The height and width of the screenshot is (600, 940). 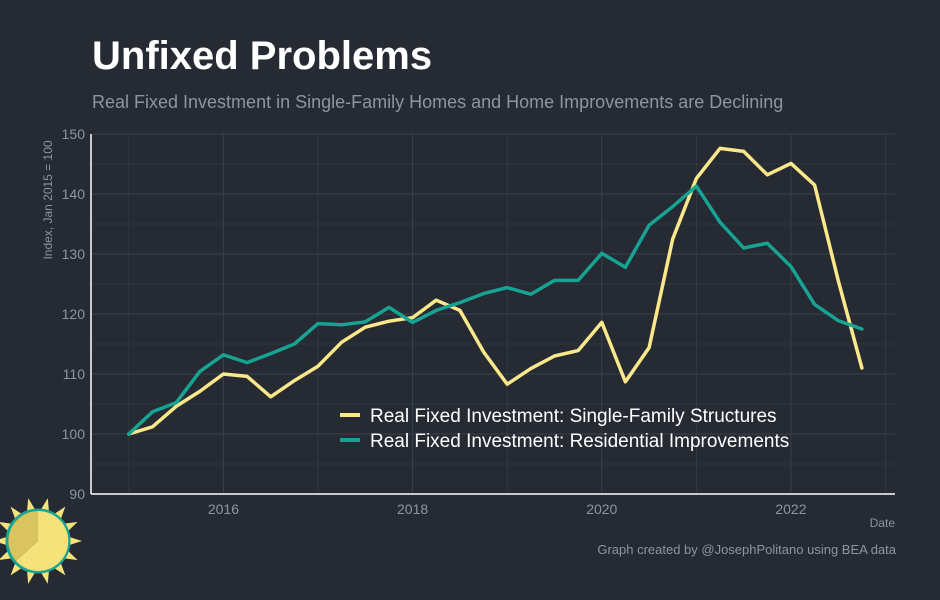 I want to click on y-axis-title: Index, Jan 2015 = 100, so click(x=48, y=199).